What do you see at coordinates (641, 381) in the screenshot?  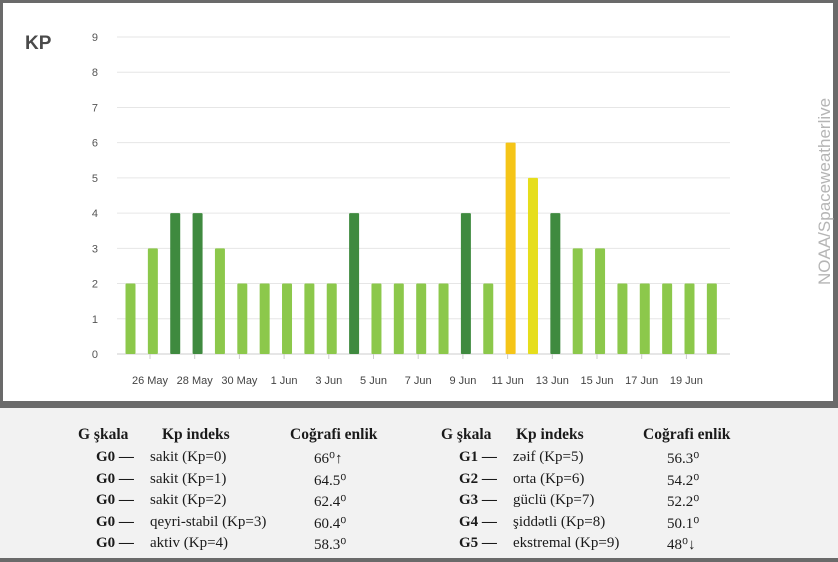 I see `x-tick-label: 17 Jun` at bounding box center [641, 381].